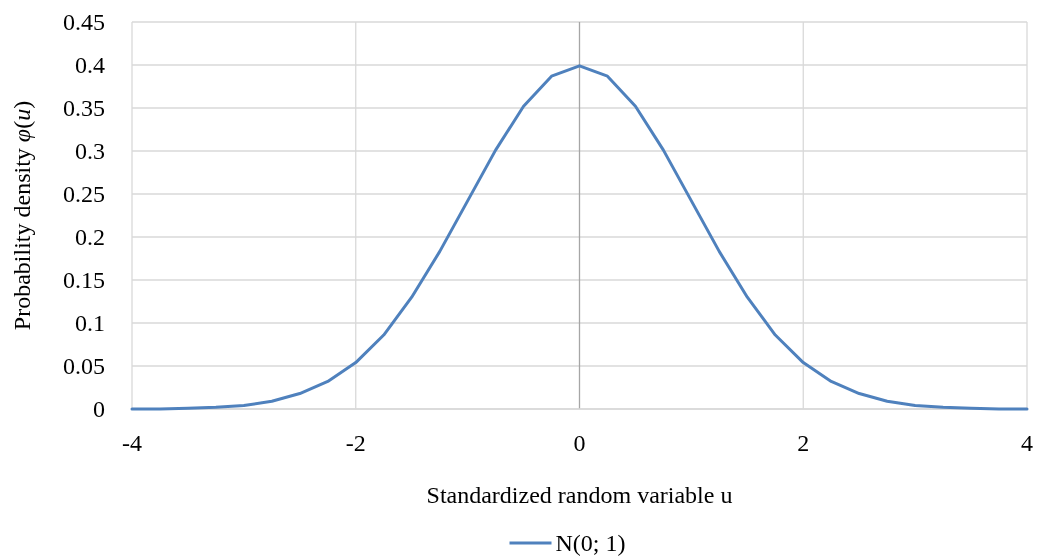  What do you see at coordinates (132, 443) in the screenshot?
I see `x-tick-label: -4` at bounding box center [132, 443].